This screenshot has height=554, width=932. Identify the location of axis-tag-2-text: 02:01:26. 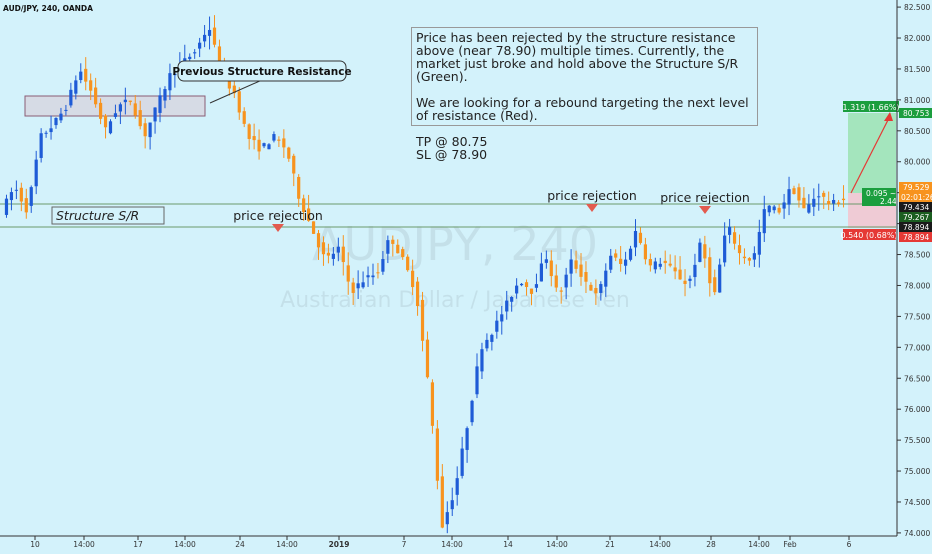
(916, 197).